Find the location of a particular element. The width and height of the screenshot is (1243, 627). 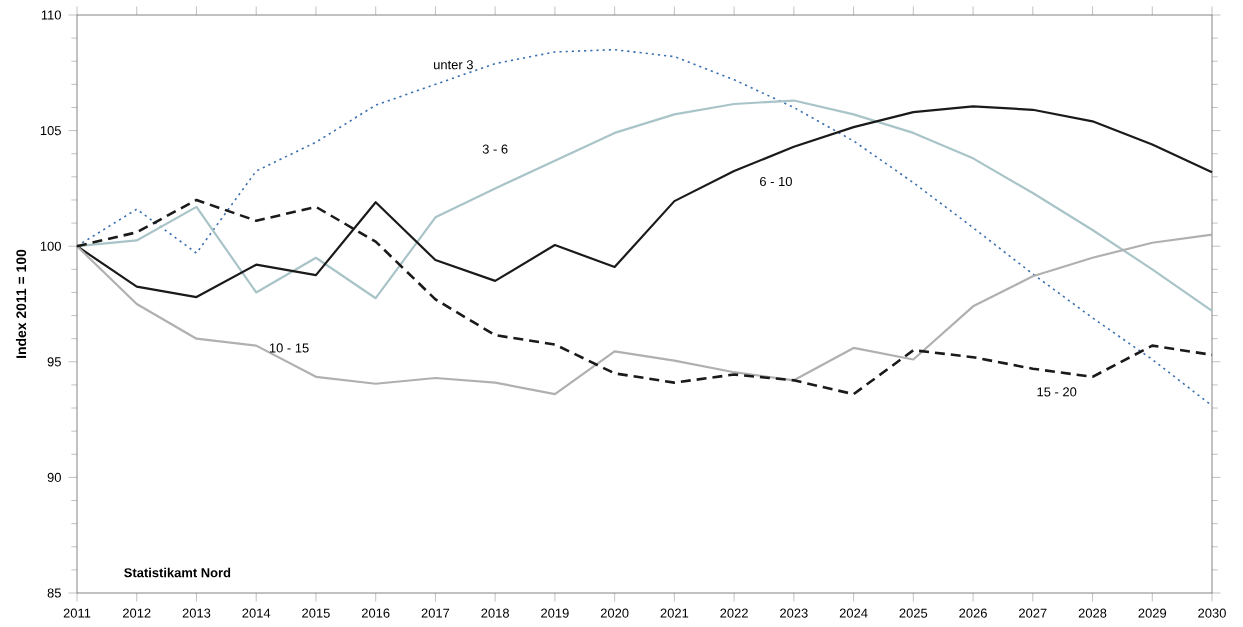

x-tick-label: 2025 is located at coordinates (913, 613).